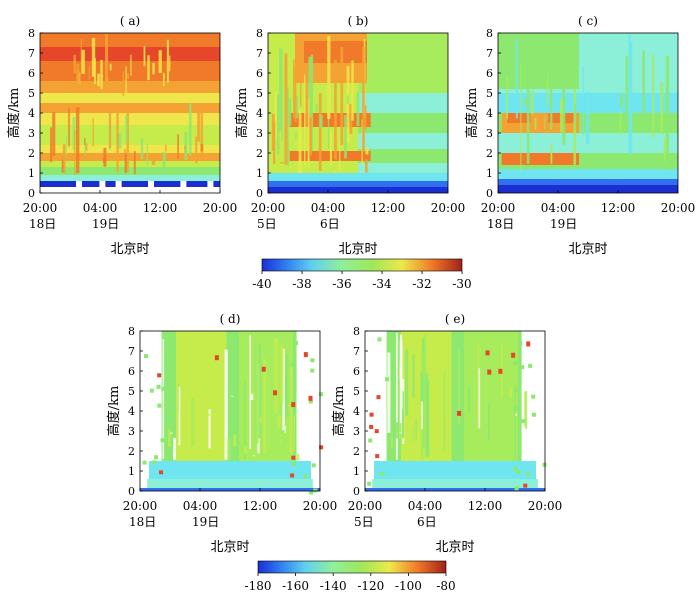 Image resolution: width=700 pixels, height=603 pixels. What do you see at coordinates (261, 284) in the screenshot?
I see `colorbar-tick-label: -40` at bounding box center [261, 284].